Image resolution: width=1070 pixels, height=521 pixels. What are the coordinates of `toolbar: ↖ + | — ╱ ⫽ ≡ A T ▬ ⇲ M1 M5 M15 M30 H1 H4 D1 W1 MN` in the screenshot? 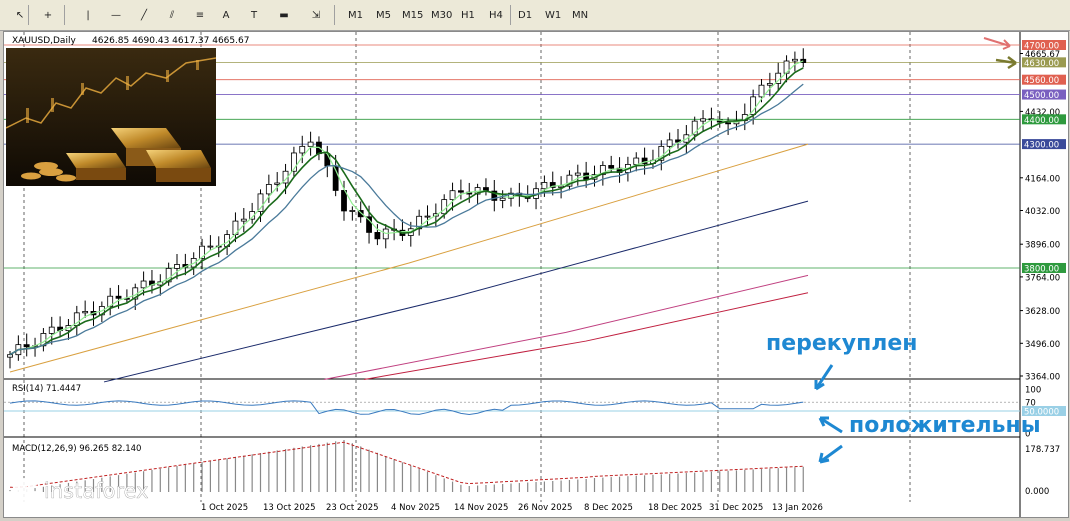 It's located at (535, 15).